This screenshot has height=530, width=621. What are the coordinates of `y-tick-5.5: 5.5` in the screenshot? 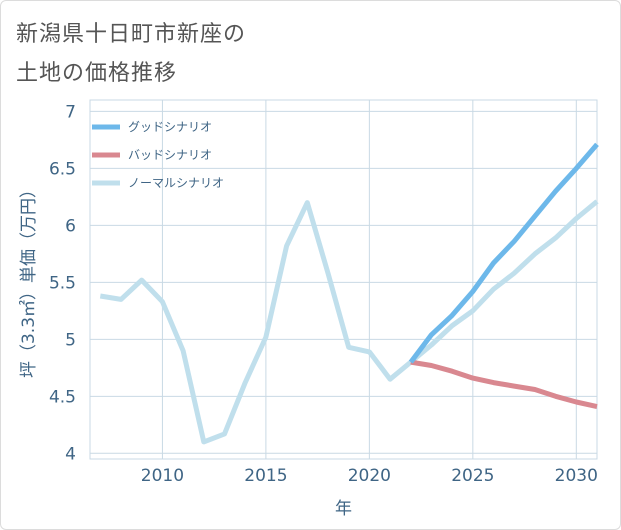 It's located at (62, 283).